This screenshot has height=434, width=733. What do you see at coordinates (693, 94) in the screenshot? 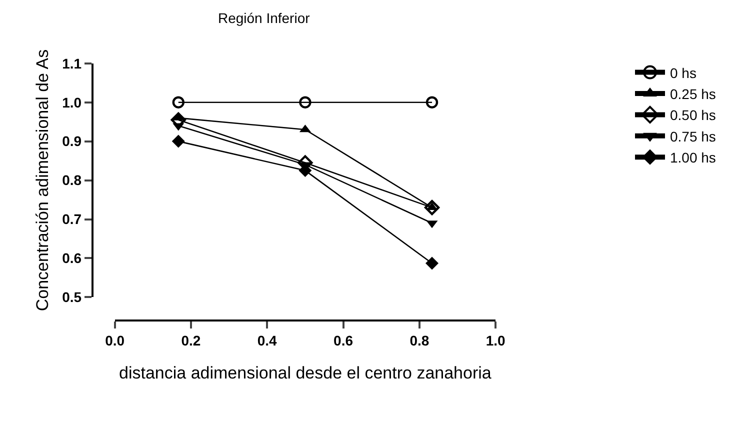
I see `legend-label: 0.25 hs` at bounding box center [693, 94].